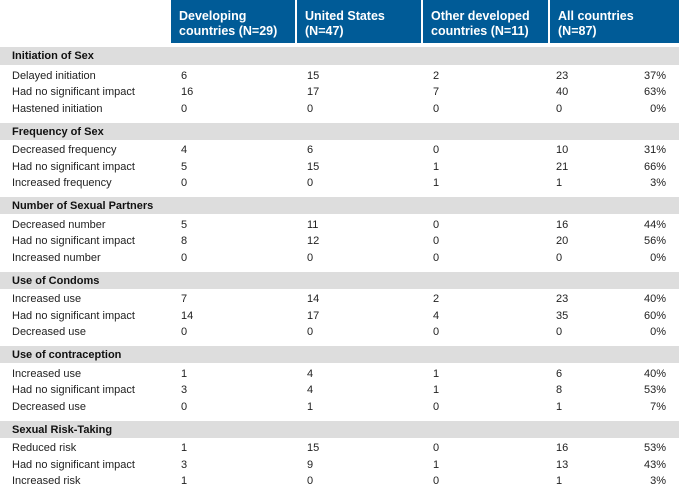 This screenshot has height=495, width=679. What do you see at coordinates (310, 150) in the screenshot?
I see `united-states-value: 6` at bounding box center [310, 150].